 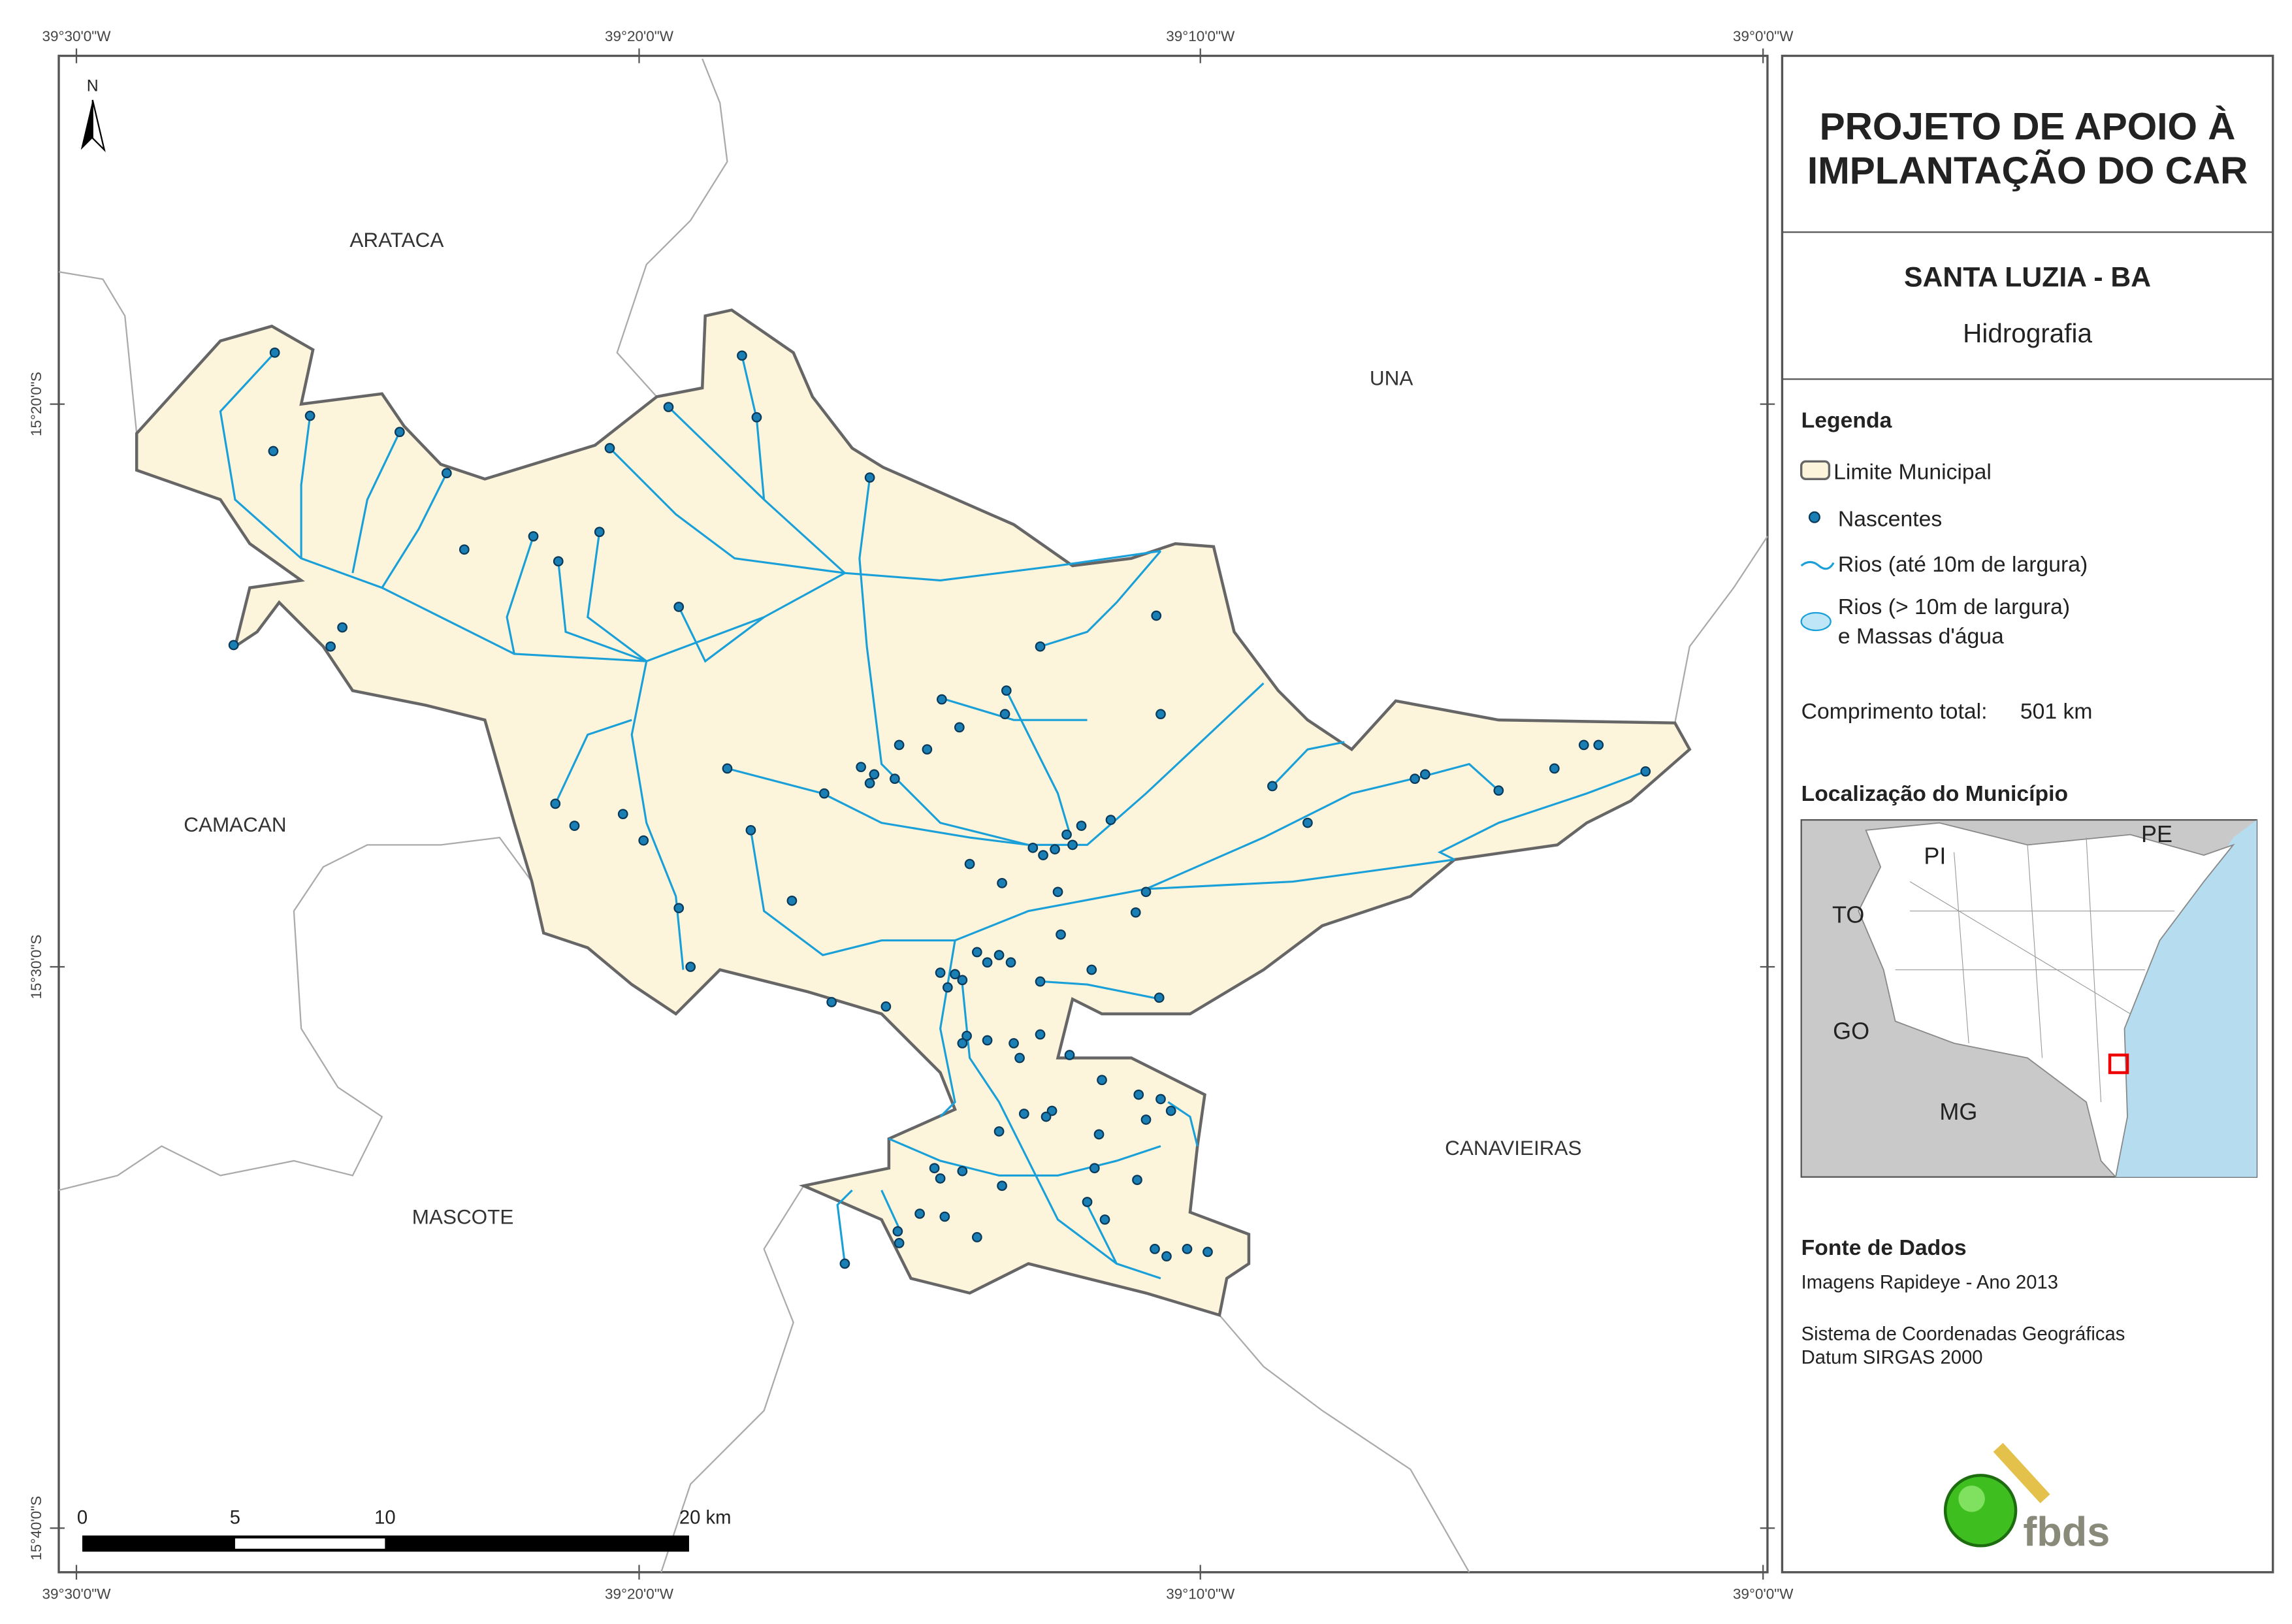 What do you see at coordinates (1851, 1030) in the screenshot?
I see `state-label: GO` at bounding box center [1851, 1030].